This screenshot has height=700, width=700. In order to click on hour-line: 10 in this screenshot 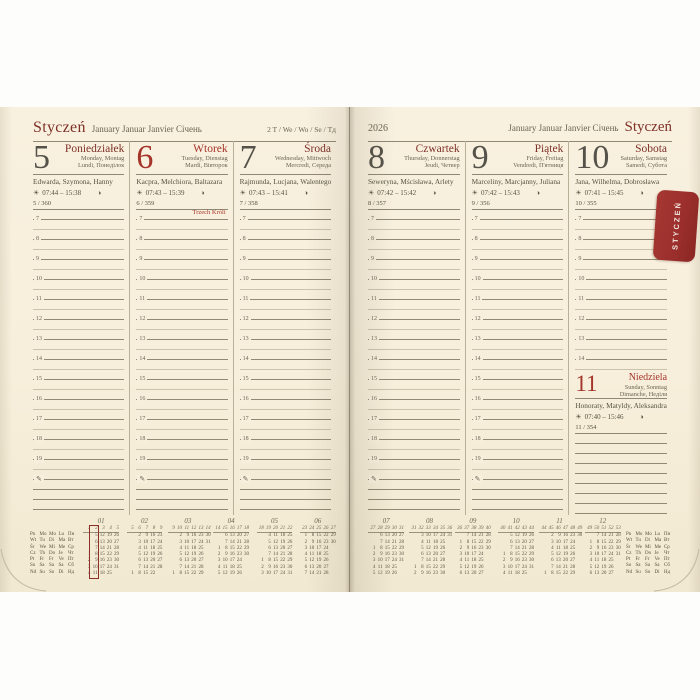, I will do `click(285, 276)`.